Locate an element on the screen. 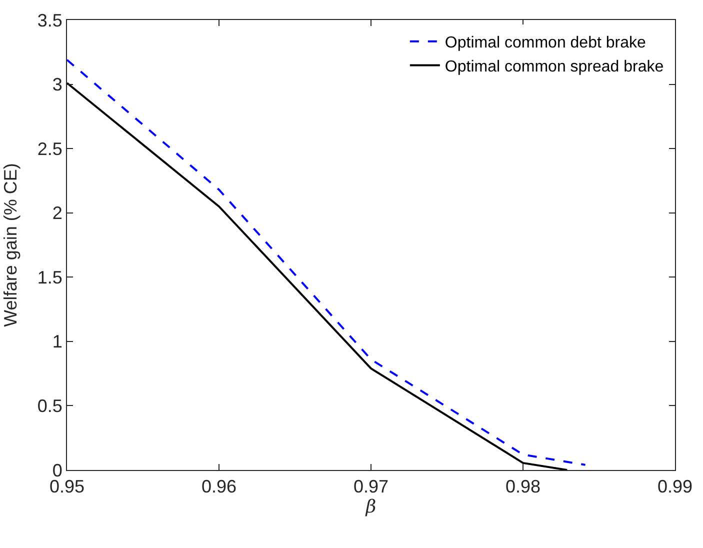  x-tick-label: 0.99 is located at coordinates (675, 486).